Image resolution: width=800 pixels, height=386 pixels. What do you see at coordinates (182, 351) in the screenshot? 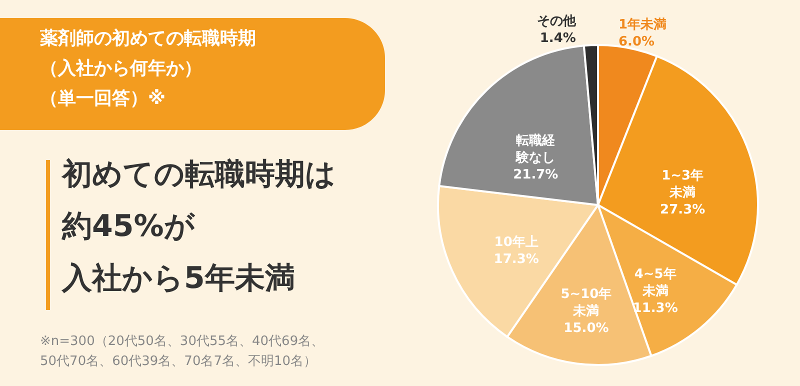
I see `text: ※n=300（20代50名、30代55名、40代69名、50代70名、60代39名、70名7名、不明10名）` at bounding box center [182, 351].